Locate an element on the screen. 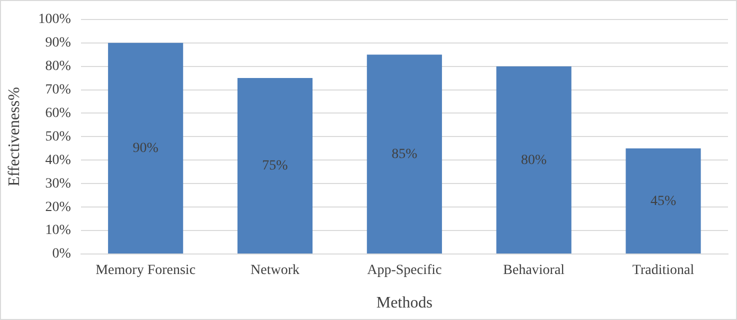  x-tick-label: App-Specific is located at coordinates (404, 270).